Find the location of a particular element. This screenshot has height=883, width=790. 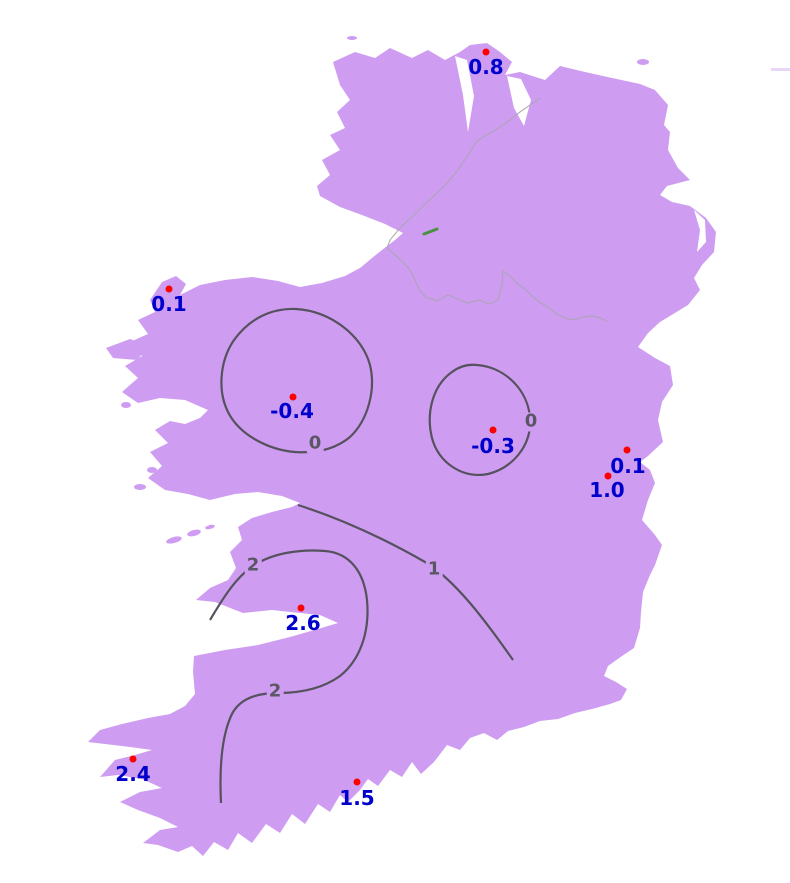

rathlin-island is located at coordinates (643, 62).